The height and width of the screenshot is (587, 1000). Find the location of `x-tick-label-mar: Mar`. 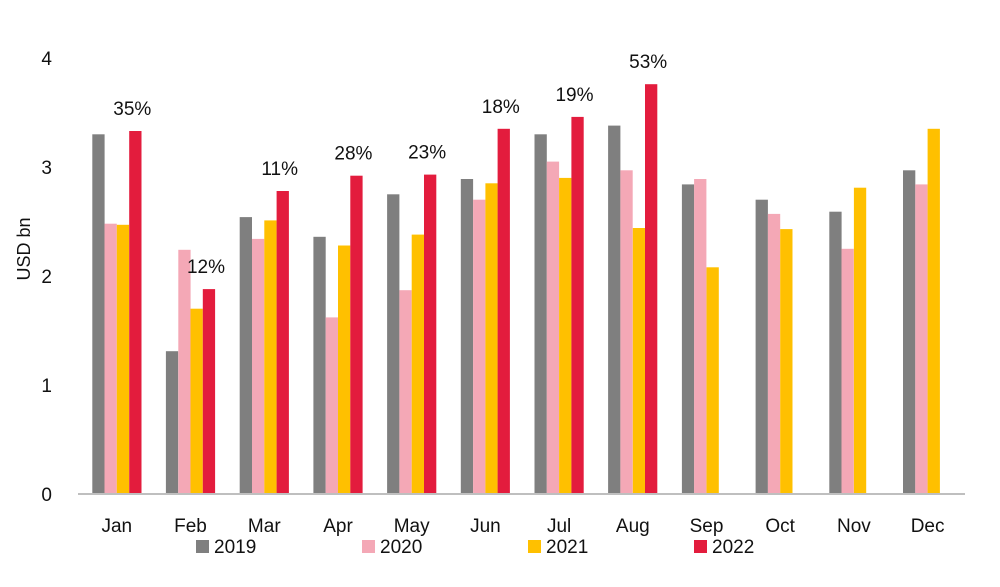

x-tick-label-mar: Mar is located at coordinates (264, 526).